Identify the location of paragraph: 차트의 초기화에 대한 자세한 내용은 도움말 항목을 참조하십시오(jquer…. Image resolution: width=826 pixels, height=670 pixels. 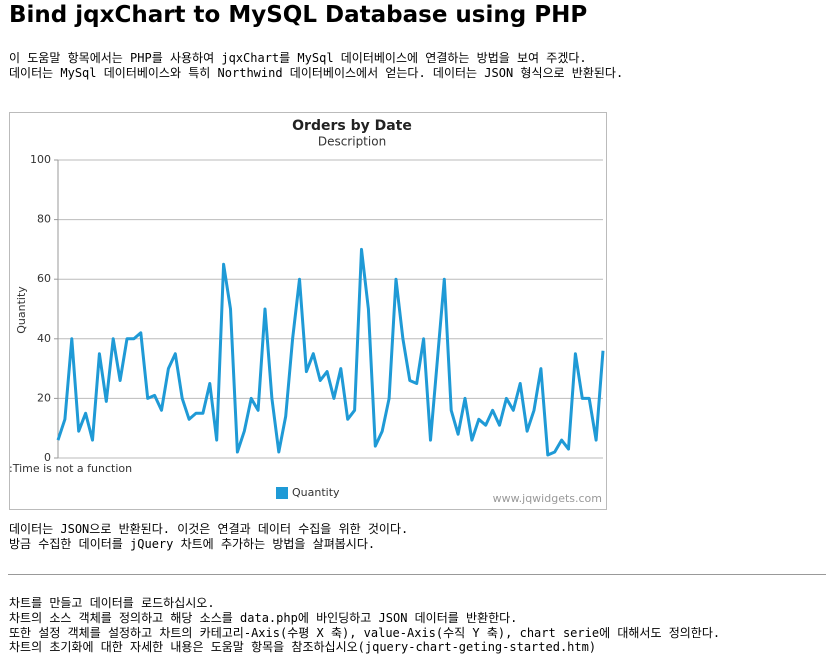
(303, 647).